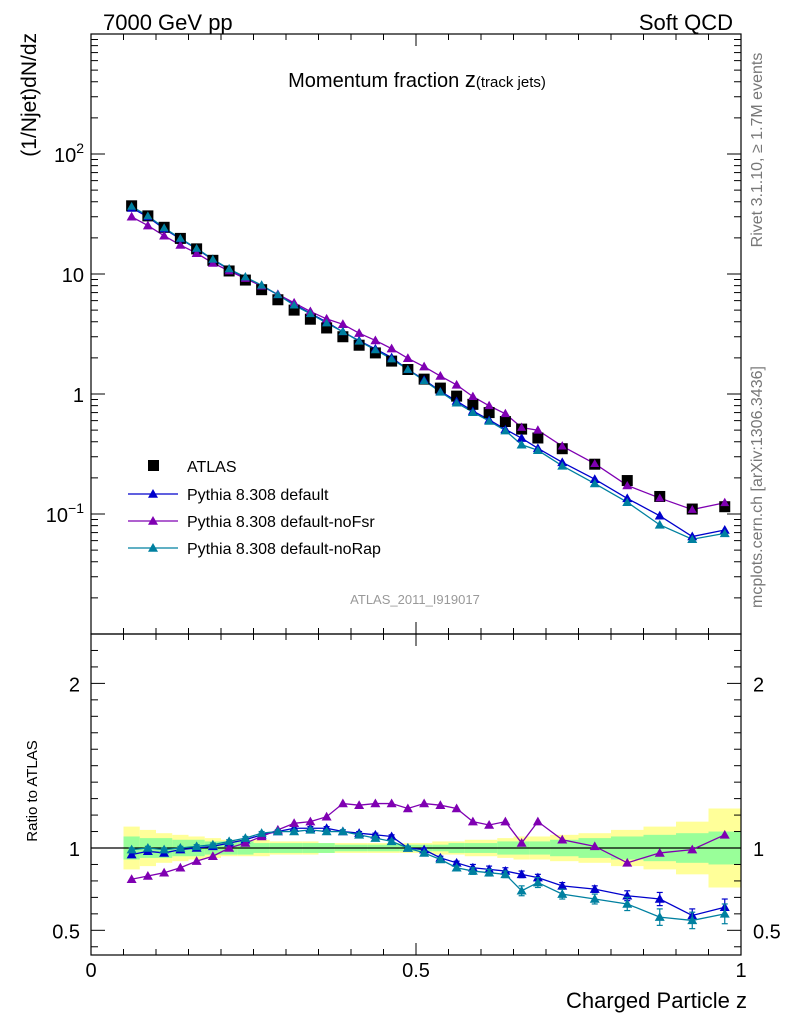 The width and height of the screenshot is (786, 1024). What do you see at coordinates (511, 82) in the screenshot?
I see `chart-title-sub: (track jets)` at bounding box center [511, 82].